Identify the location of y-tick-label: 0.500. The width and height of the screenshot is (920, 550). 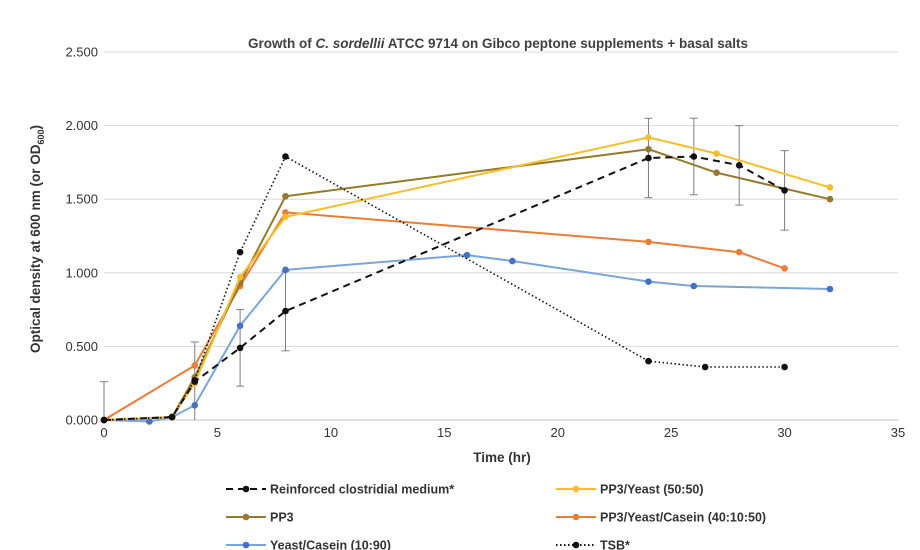
(81, 346).